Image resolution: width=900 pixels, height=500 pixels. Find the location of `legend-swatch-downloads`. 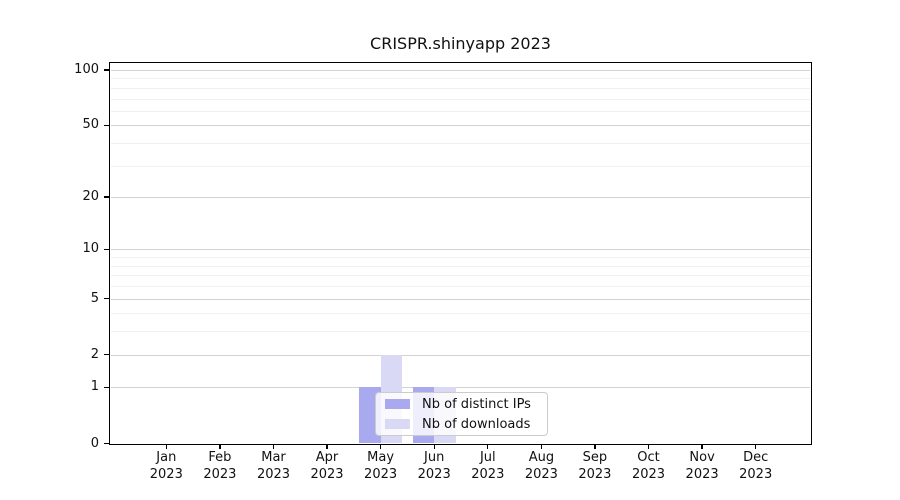

legend-swatch-downloads is located at coordinates (397, 424).